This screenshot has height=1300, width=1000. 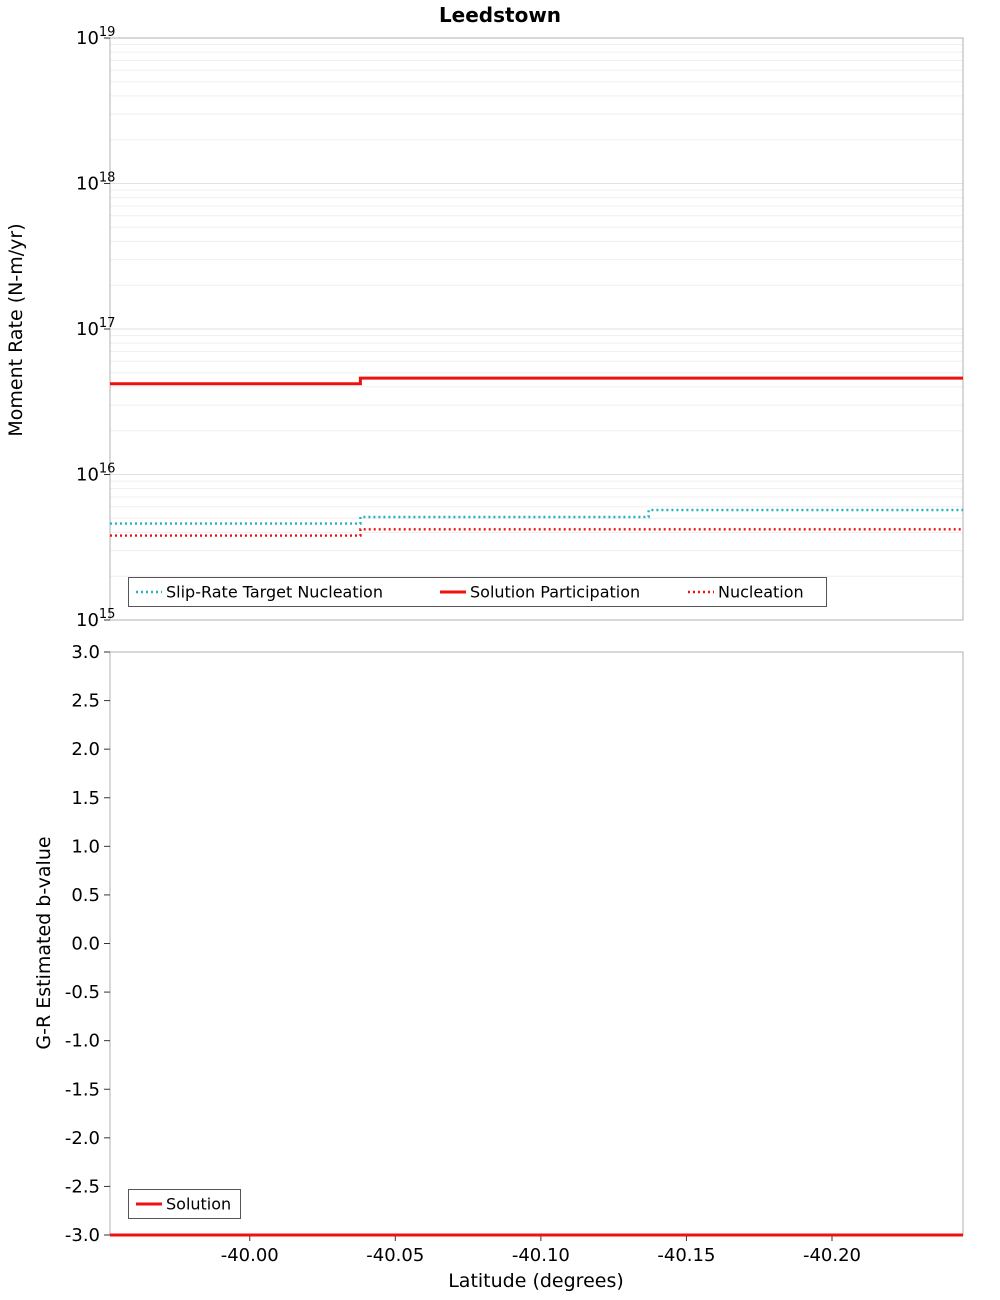 I want to click on y-tick-label: -3.0, so click(x=82, y=1235).